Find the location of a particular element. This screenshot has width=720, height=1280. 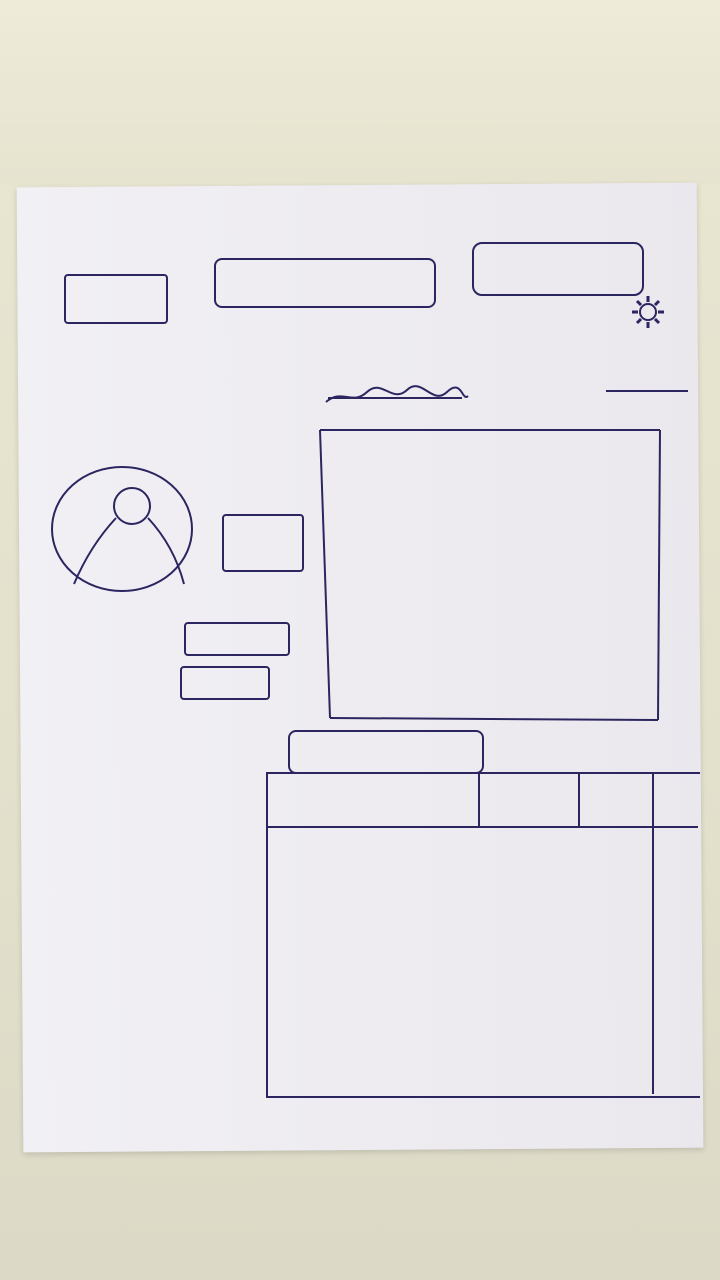

rating-trend-chart is located at coordinates (490, 575).